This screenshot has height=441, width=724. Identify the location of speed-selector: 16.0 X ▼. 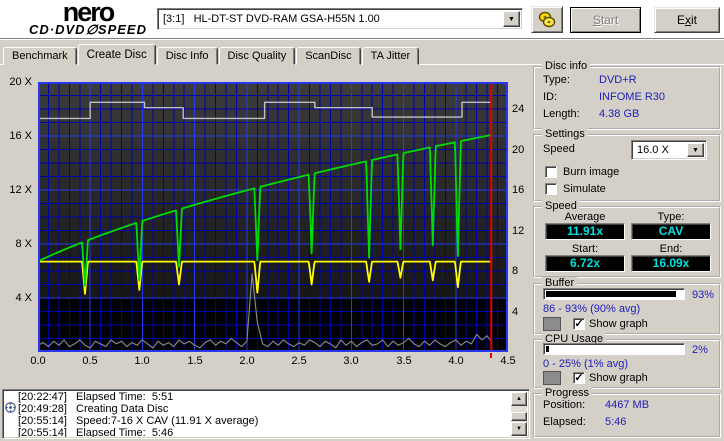
(669, 150).